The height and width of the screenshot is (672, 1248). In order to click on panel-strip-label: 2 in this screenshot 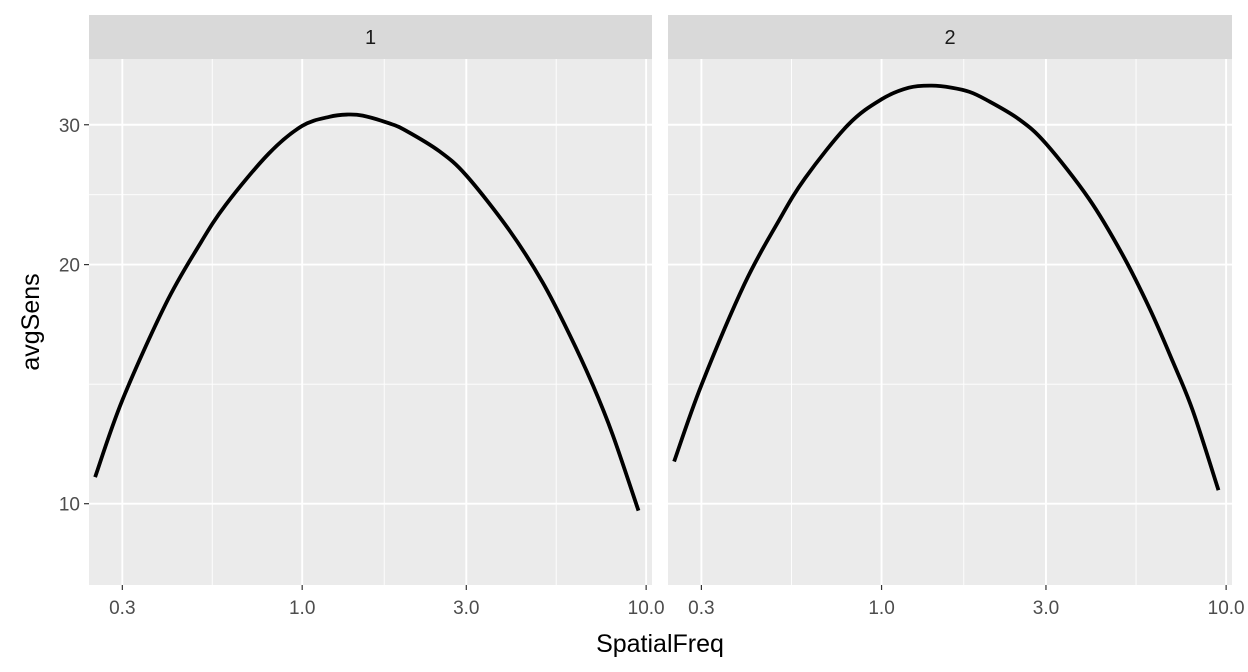, I will do `click(949, 38)`.